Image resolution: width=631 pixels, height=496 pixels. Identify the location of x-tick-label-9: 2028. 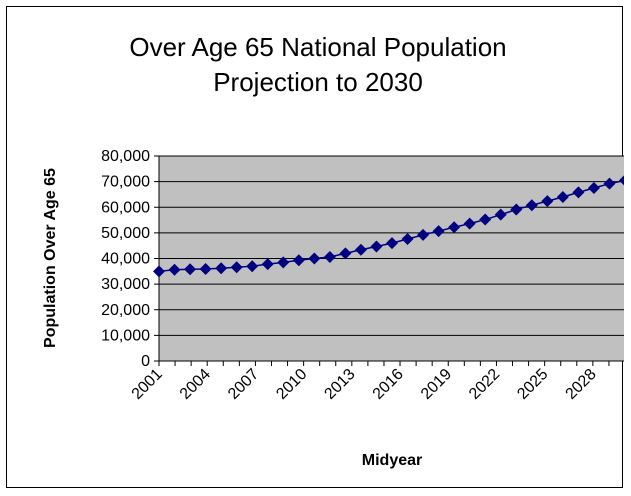
(581, 384).